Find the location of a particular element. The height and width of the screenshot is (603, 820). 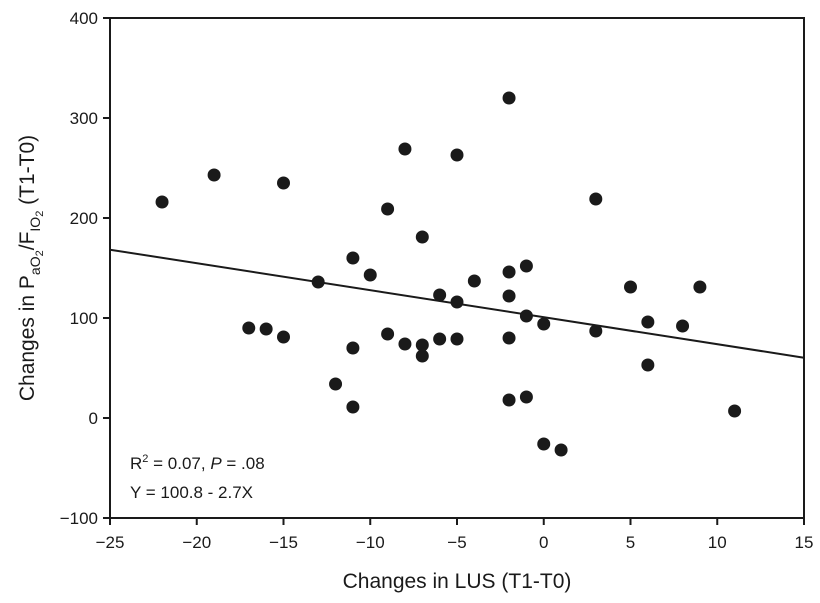

x-tick-label: 5 is located at coordinates (630, 542).